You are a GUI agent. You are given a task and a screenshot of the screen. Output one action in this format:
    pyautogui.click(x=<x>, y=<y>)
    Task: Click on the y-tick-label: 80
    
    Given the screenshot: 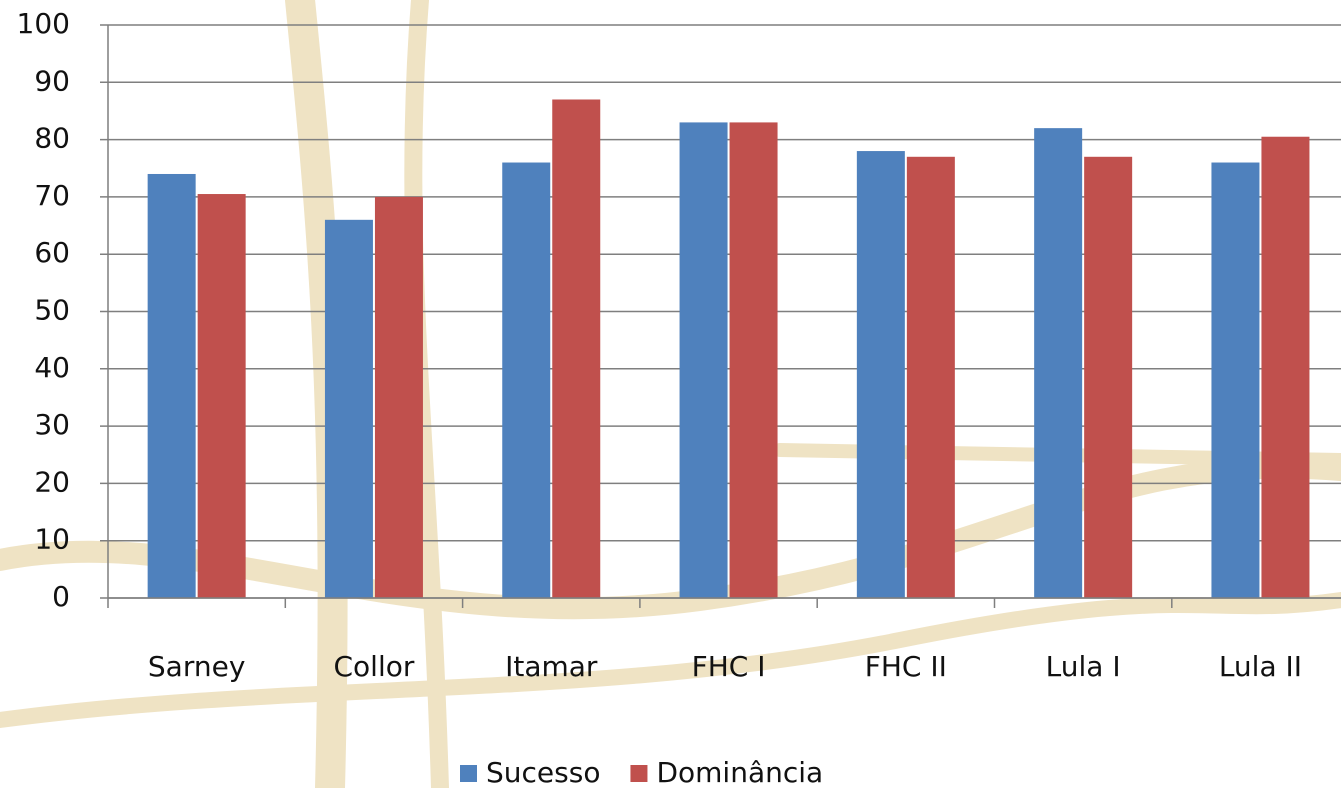 What is the action you would take?
    pyautogui.click(x=52, y=138)
    